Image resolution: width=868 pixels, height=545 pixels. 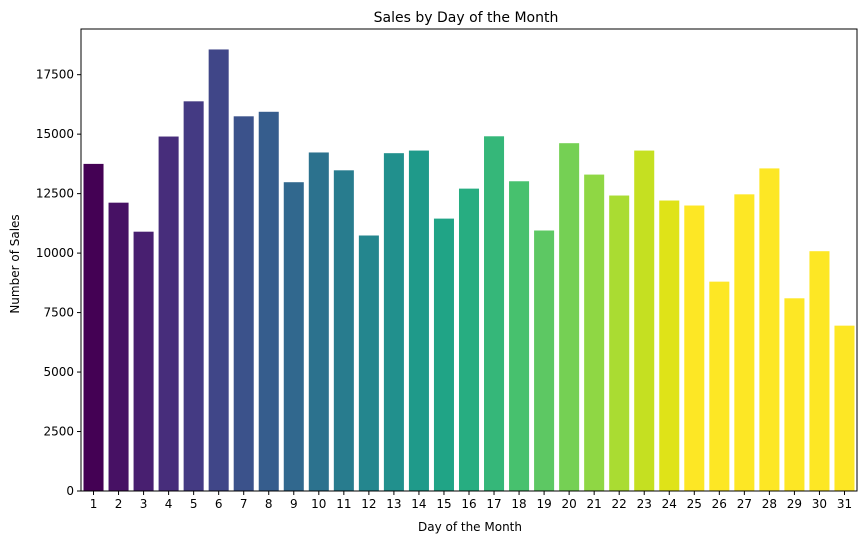 What do you see at coordinates (466, 18) in the screenshot?
I see `chart-title: Sales by Day of the Month` at bounding box center [466, 18].